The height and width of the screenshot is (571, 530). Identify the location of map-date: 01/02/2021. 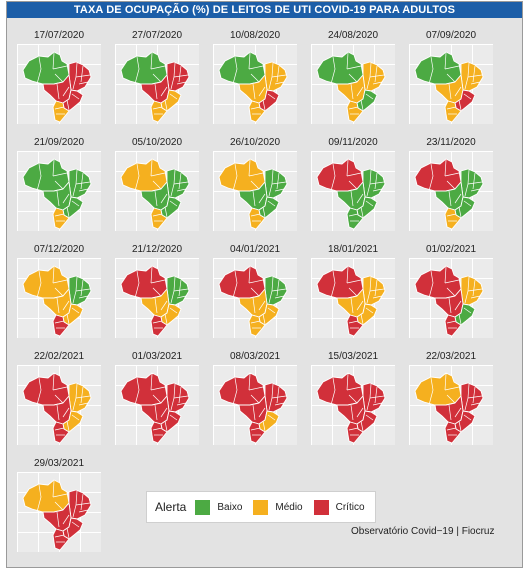
(451, 249).